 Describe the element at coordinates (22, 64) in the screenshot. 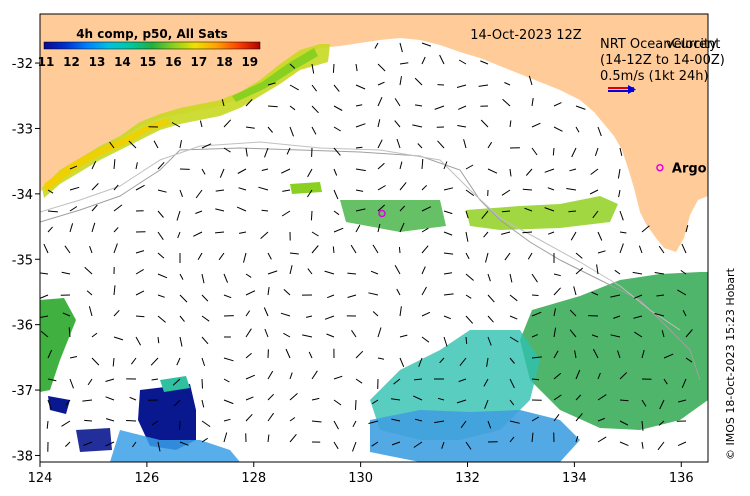

I see `lat-tick-label--32: -32` at that location.